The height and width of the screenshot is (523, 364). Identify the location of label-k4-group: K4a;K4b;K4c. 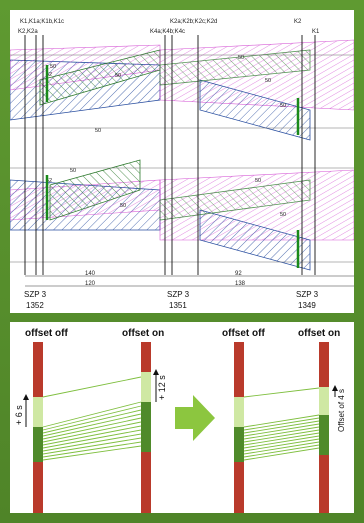
(167, 32).